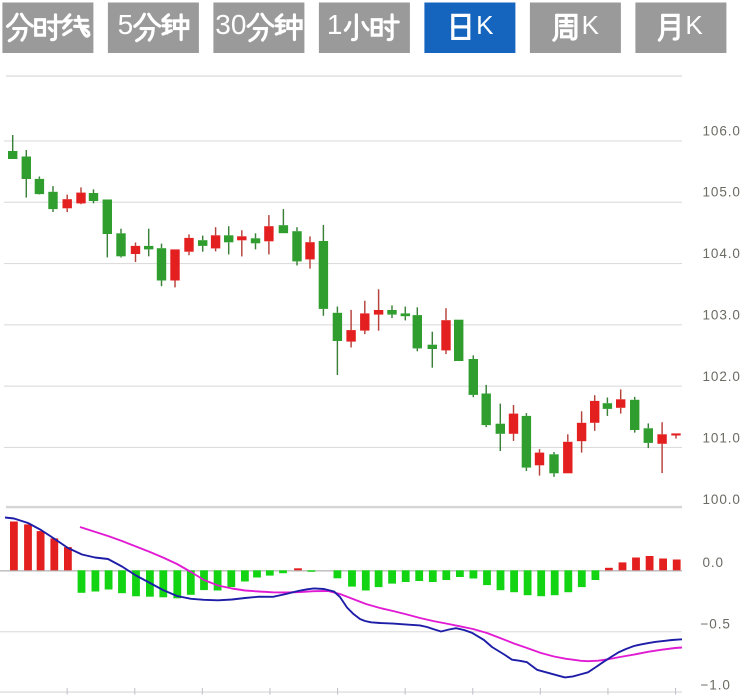  Describe the element at coordinates (722, 315) in the screenshot. I see `svg-text: 103.0` at that location.